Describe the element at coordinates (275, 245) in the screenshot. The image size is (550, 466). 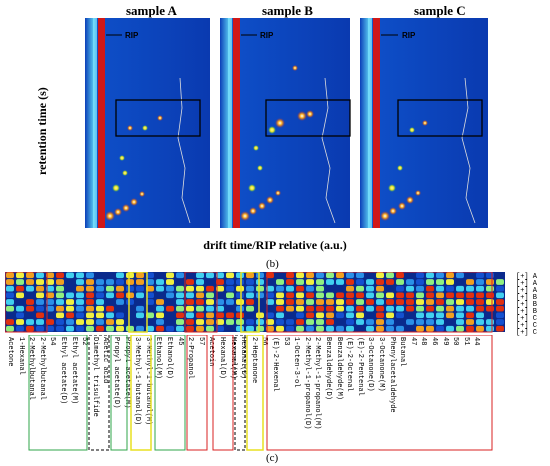
I see `x-axis-label: drift time/RIP relative (a.u.)` at that location.